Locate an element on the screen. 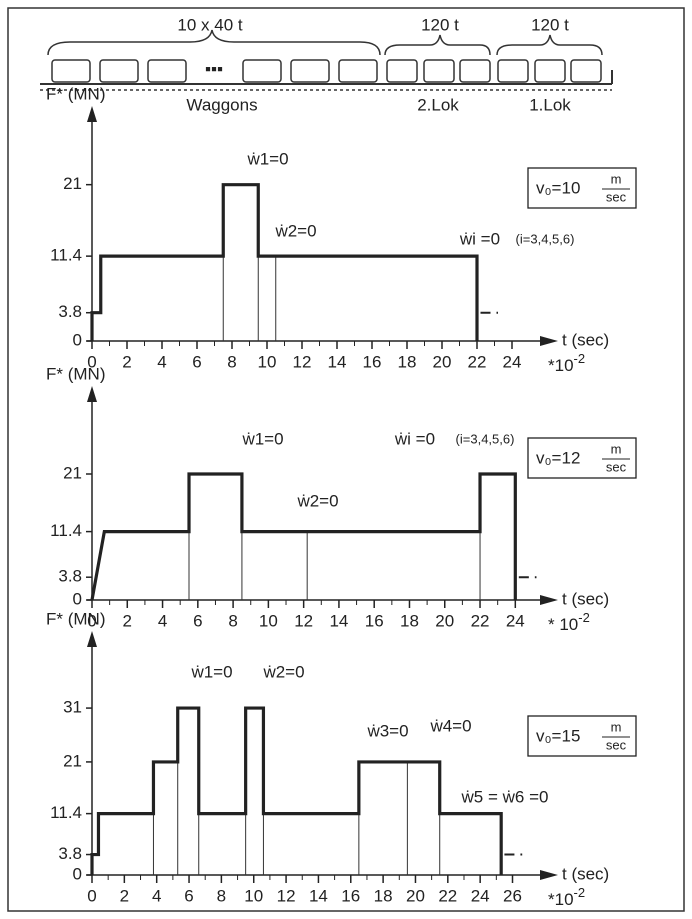 The width and height of the screenshot is (692, 919). x-scale-base: * 10 is located at coordinates (563, 624).